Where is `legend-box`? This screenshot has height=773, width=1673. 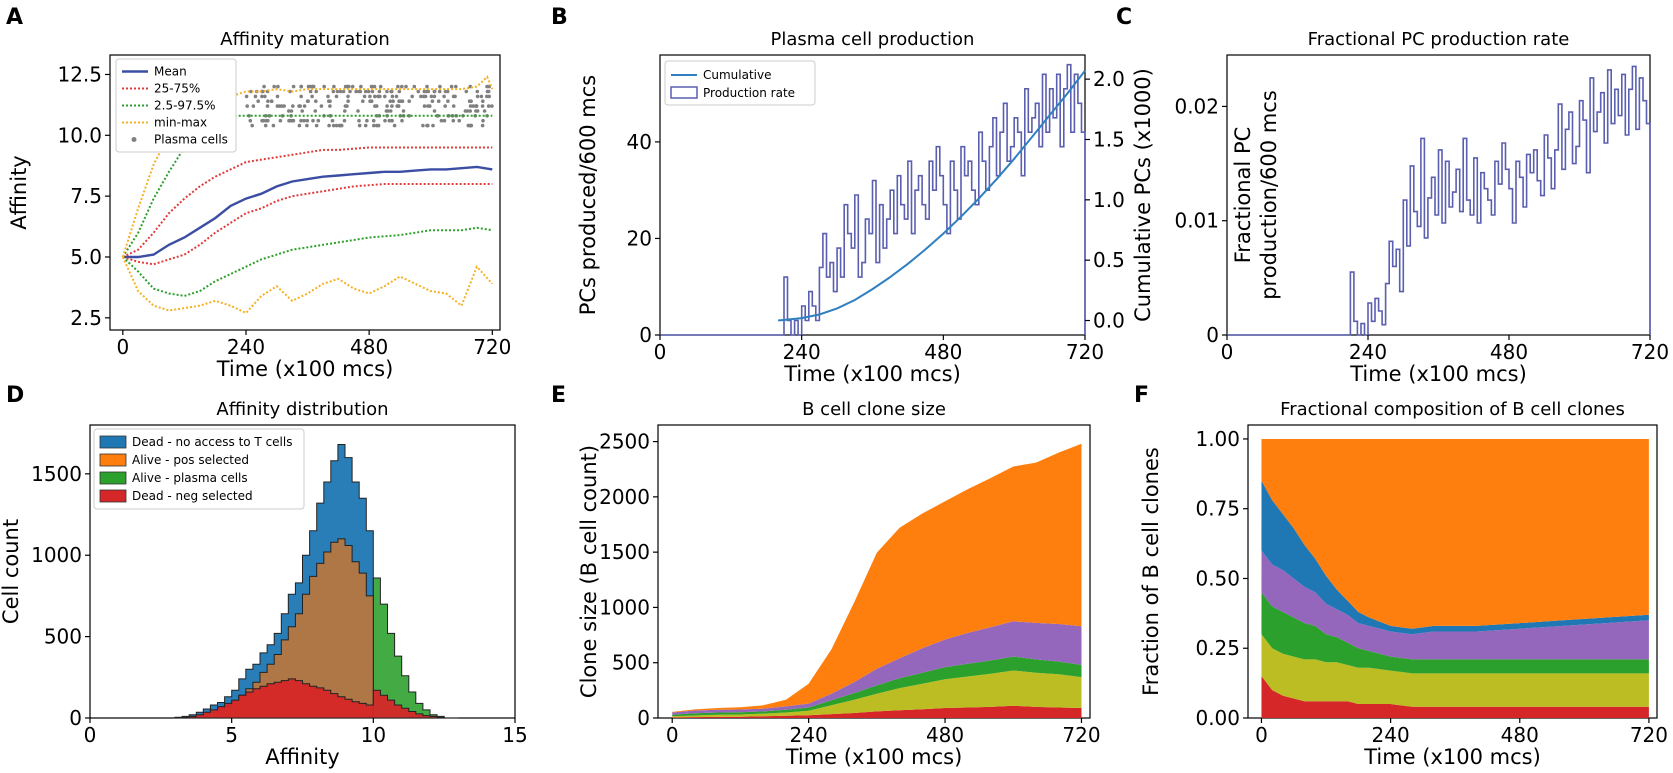 legend-box is located at coordinates (199, 469).